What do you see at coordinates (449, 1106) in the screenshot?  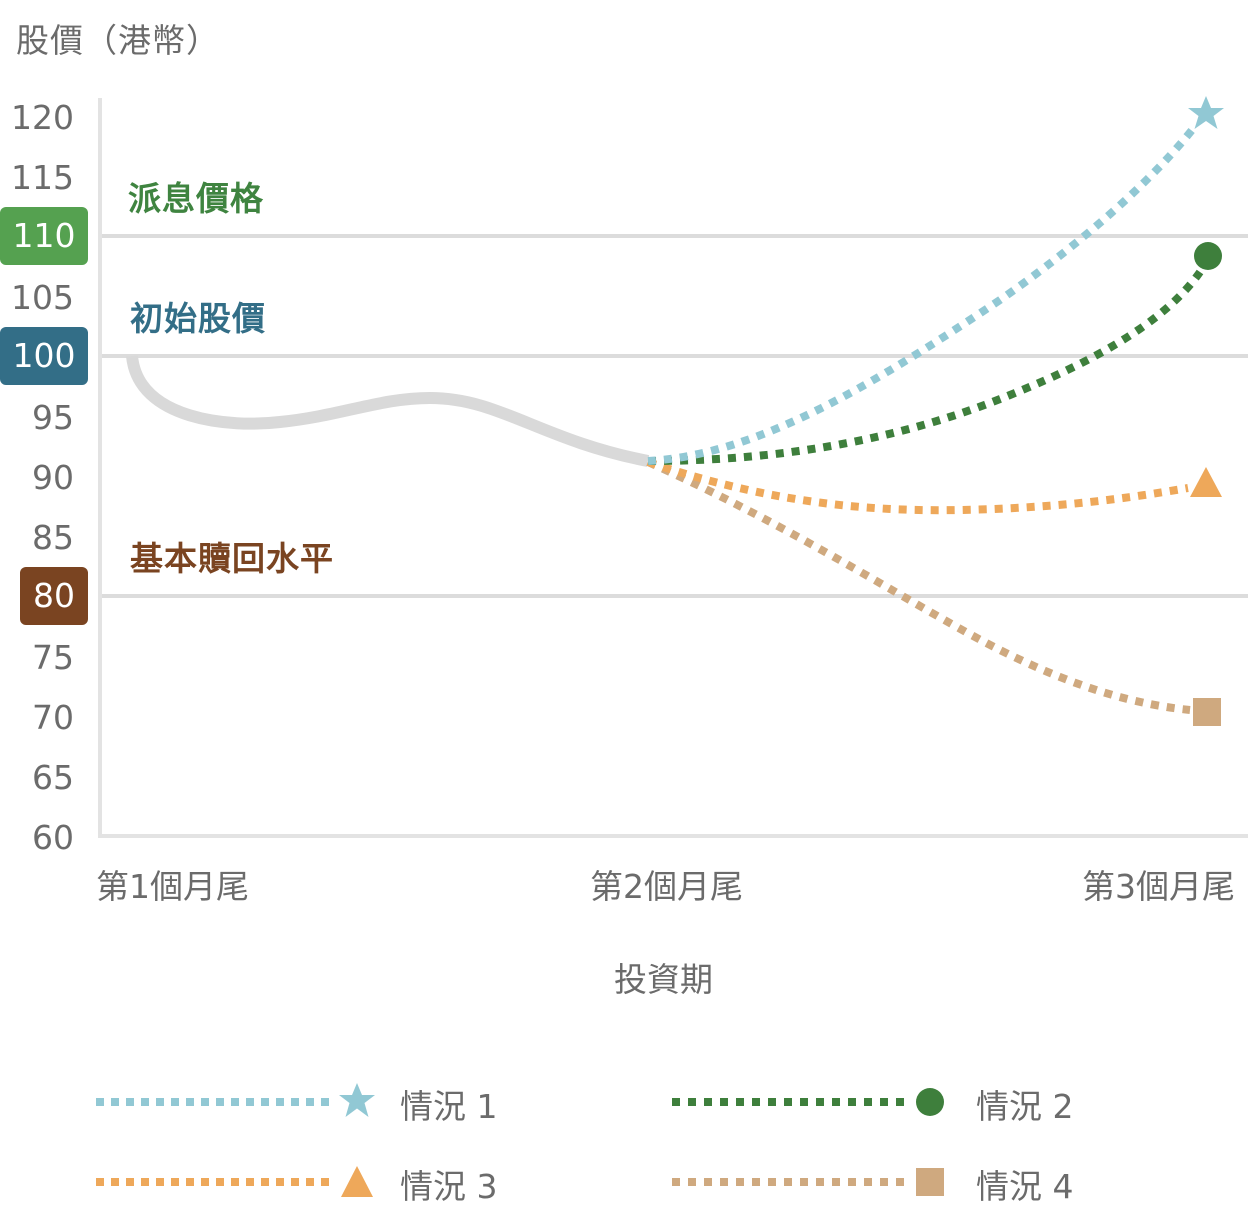 I see `legend-label-scenario-1: 情況 1` at bounding box center [449, 1106].